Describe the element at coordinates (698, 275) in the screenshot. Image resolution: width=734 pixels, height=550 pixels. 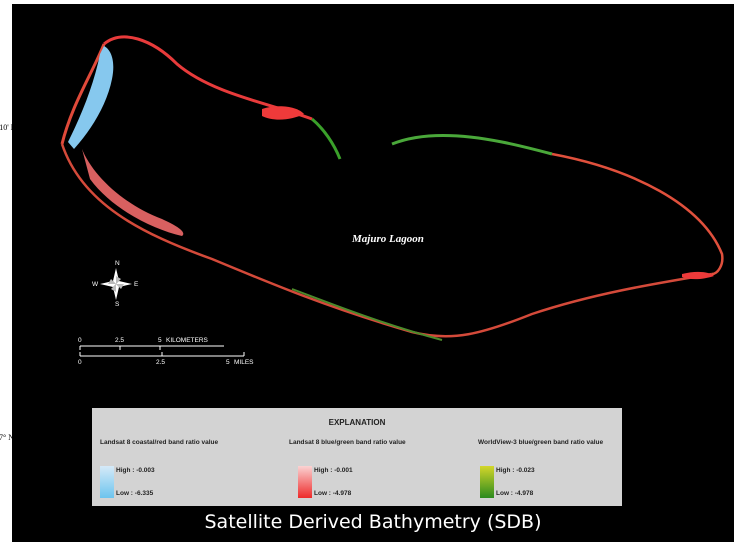
I see `red-patch-east` at that location.